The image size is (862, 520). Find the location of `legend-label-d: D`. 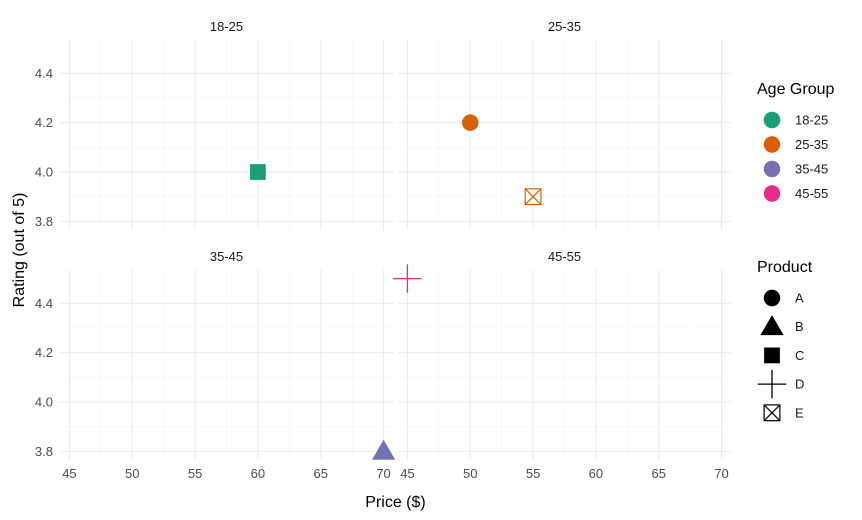

legend-label-d: D is located at coordinates (799, 384).